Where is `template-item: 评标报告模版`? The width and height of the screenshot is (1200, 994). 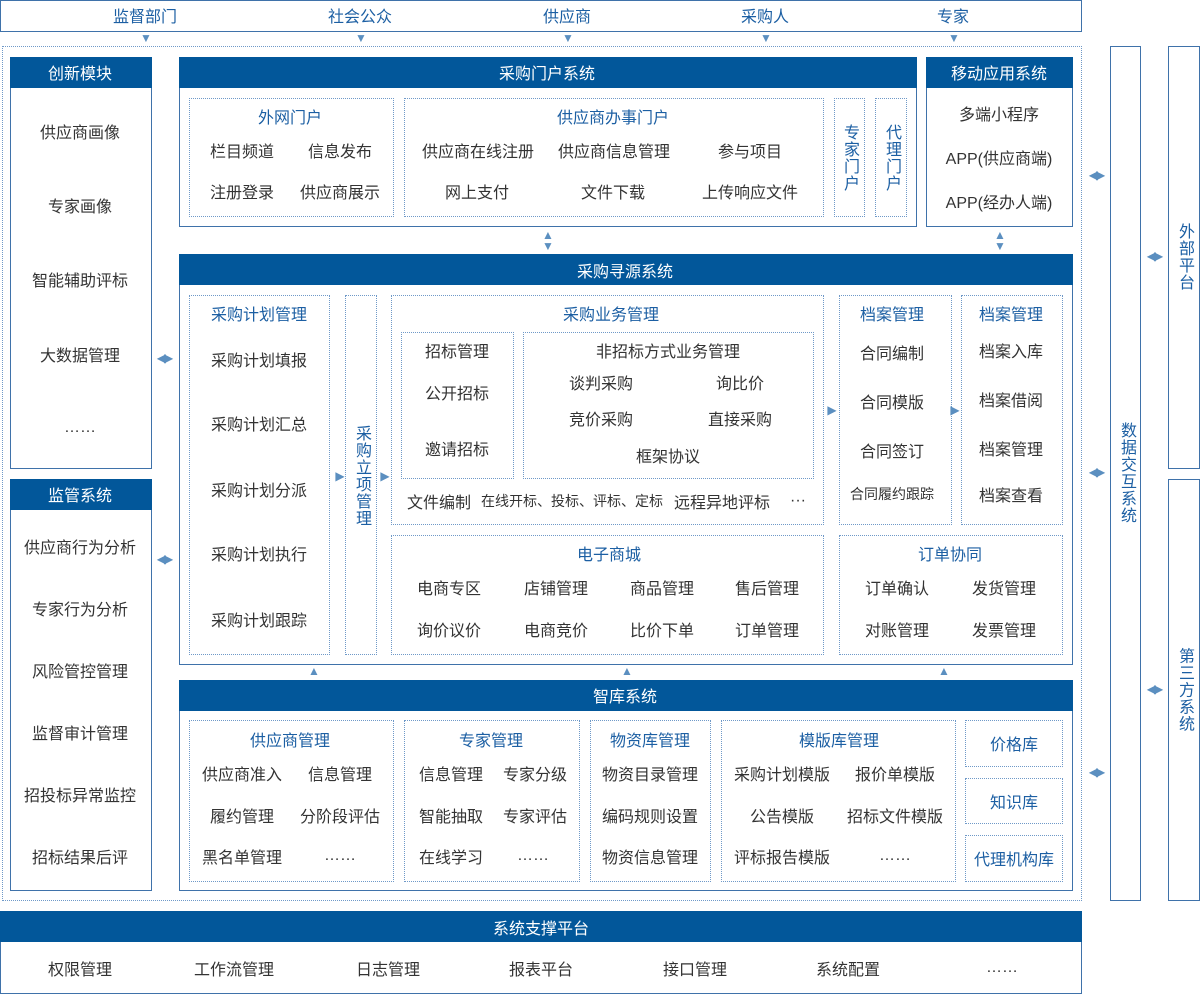
template-item: 评标报告模版 is located at coordinates (782, 858).